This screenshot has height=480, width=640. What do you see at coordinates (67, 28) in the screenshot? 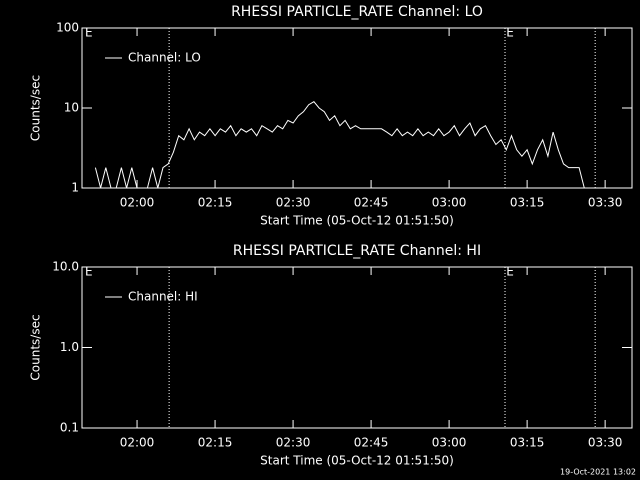
I see `y-tick-label: 100` at bounding box center [67, 28].